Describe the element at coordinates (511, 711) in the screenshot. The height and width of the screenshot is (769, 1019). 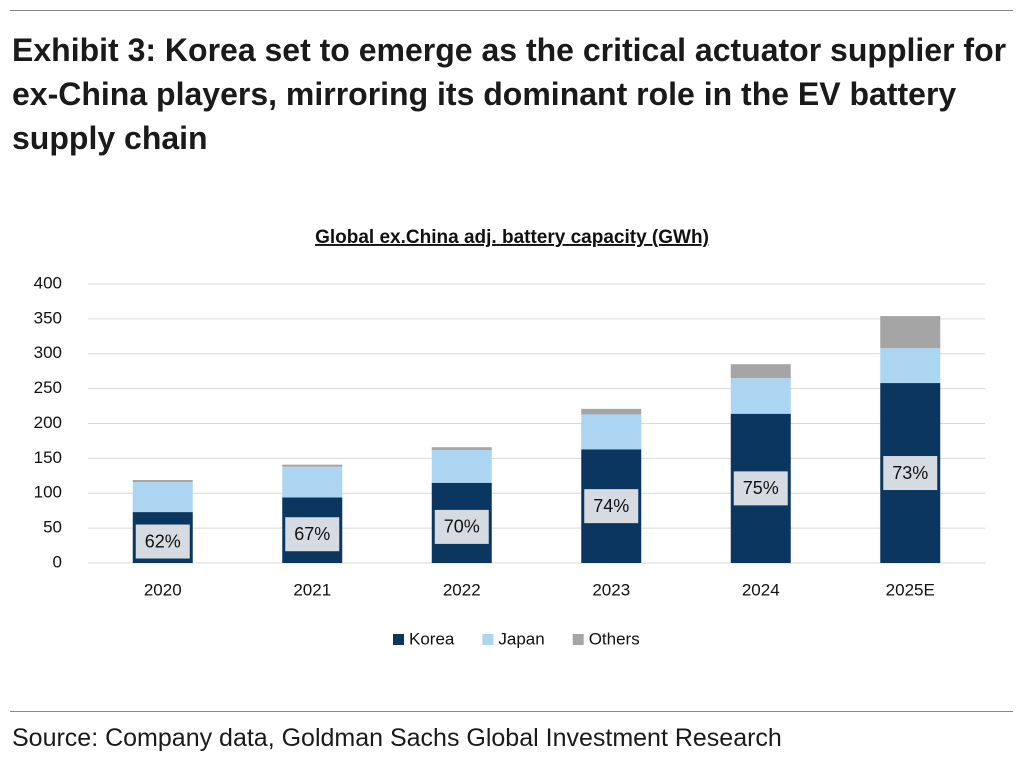
I see `bottom-rule` at that location.